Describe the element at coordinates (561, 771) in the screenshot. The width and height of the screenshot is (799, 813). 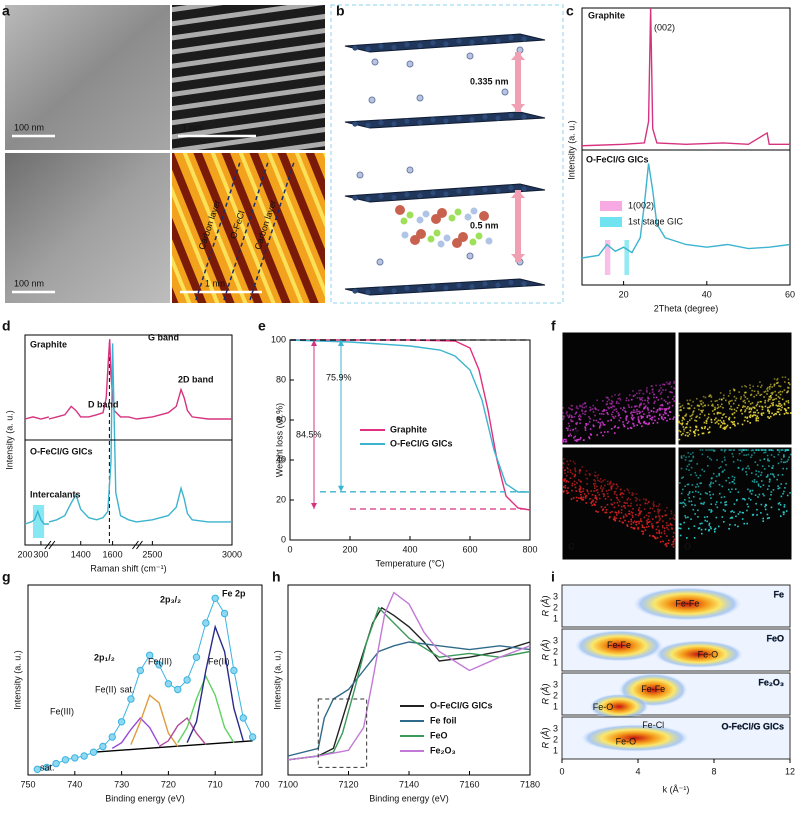
I see `x-tick-label: 0` at that location.